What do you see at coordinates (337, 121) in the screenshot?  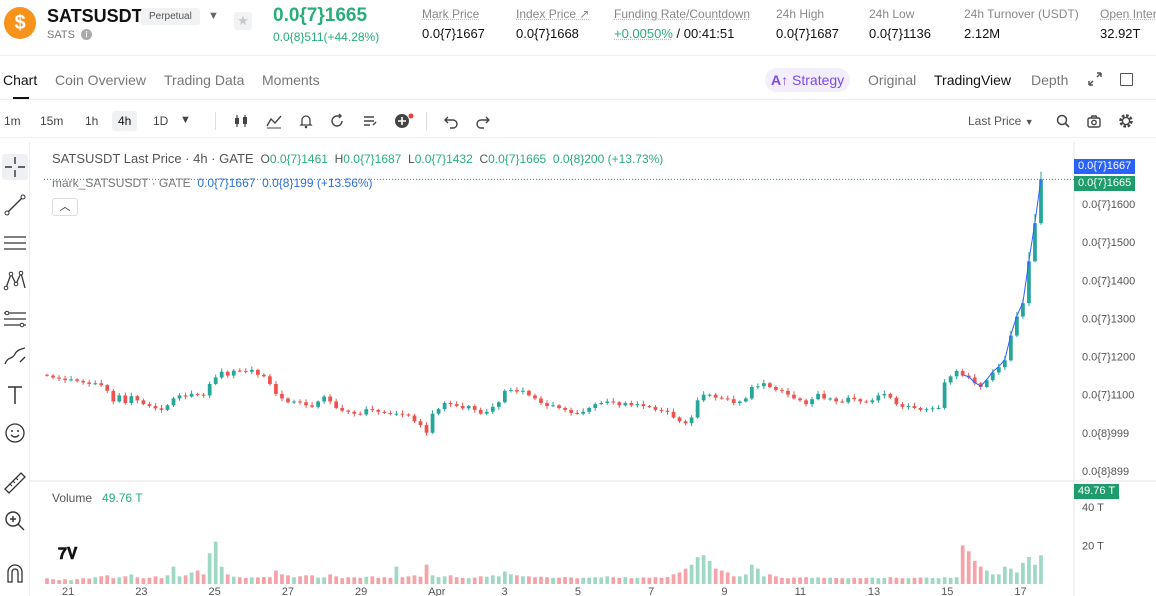 I see `replay-icon` at bounding box center [337, 121].